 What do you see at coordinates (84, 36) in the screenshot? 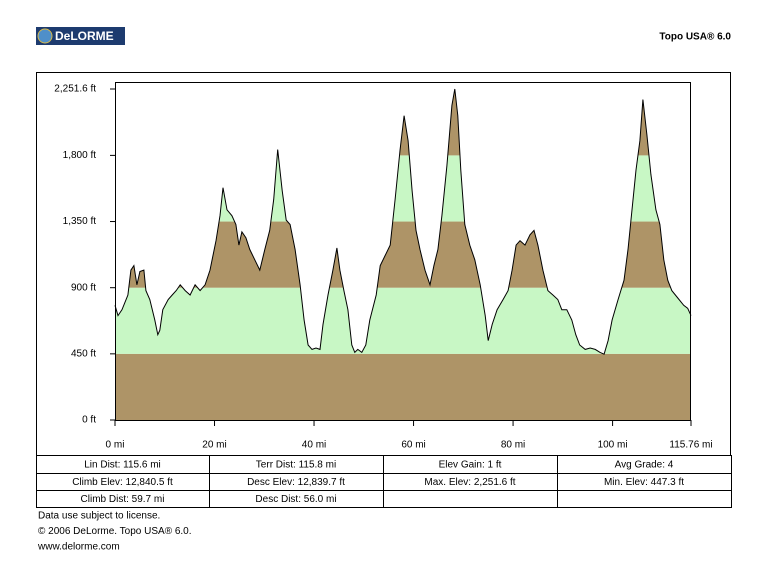
I see `logo-text: DeLORME` at bounding box center [84, 36].